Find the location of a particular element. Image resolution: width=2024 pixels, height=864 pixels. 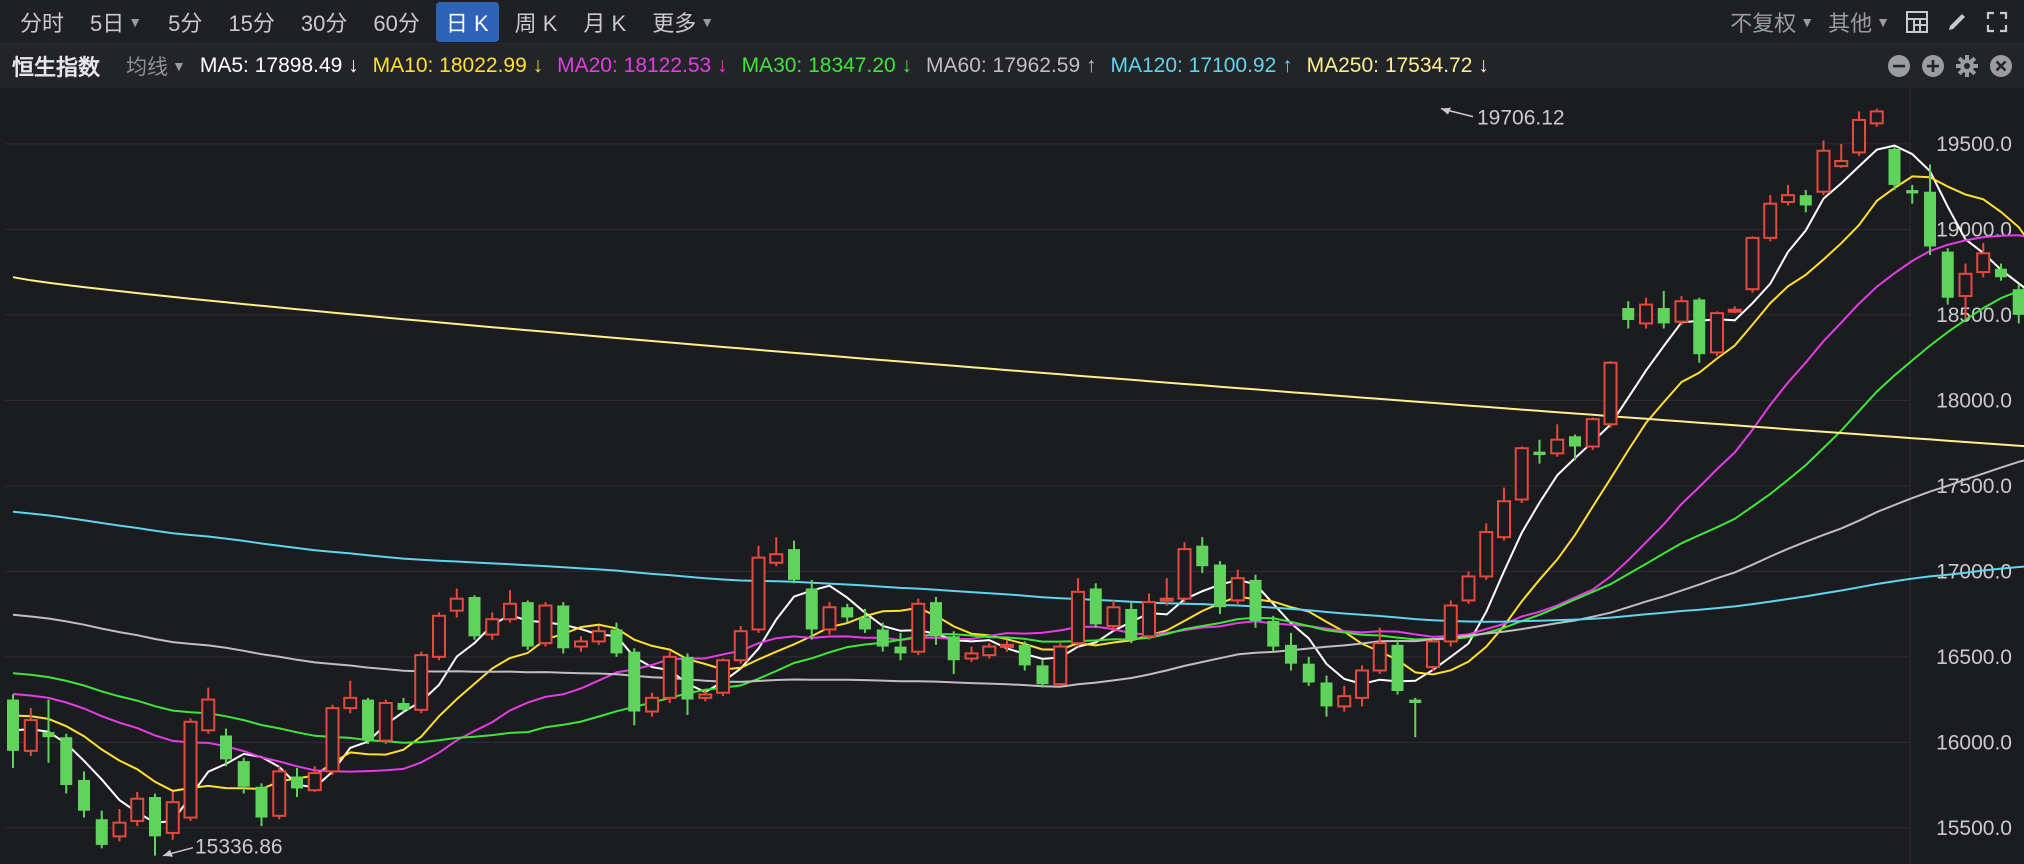

tab-5: 60分 is located at coordinates (396, 22).